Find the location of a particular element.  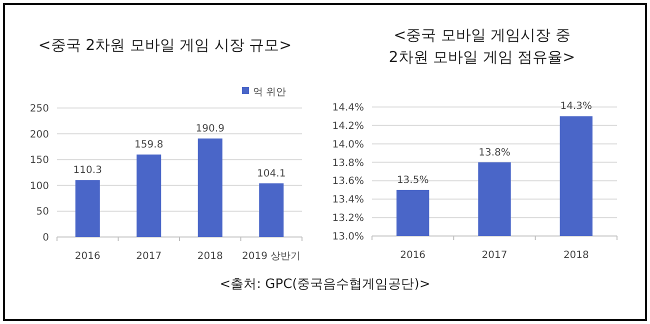

y-tick-label: 13.4% is located at coordinates (348, 200).